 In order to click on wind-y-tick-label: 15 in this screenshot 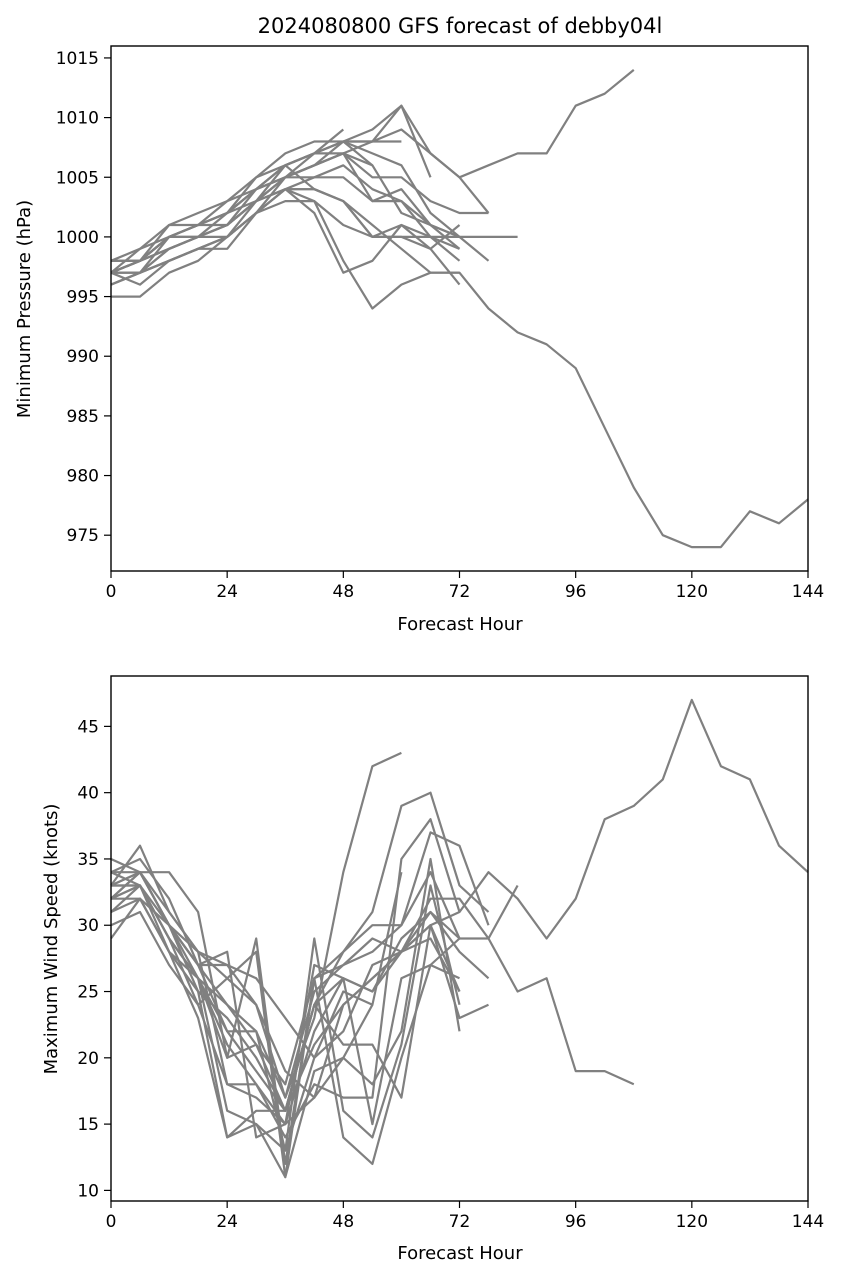, I will do `click(88, 1125)`.